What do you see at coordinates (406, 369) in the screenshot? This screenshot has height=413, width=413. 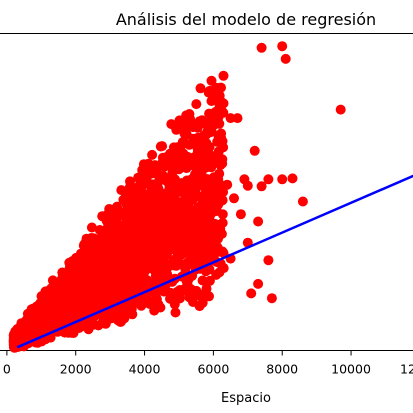 I see `x-tick-label: 12000` at bounding box center [406, 369].